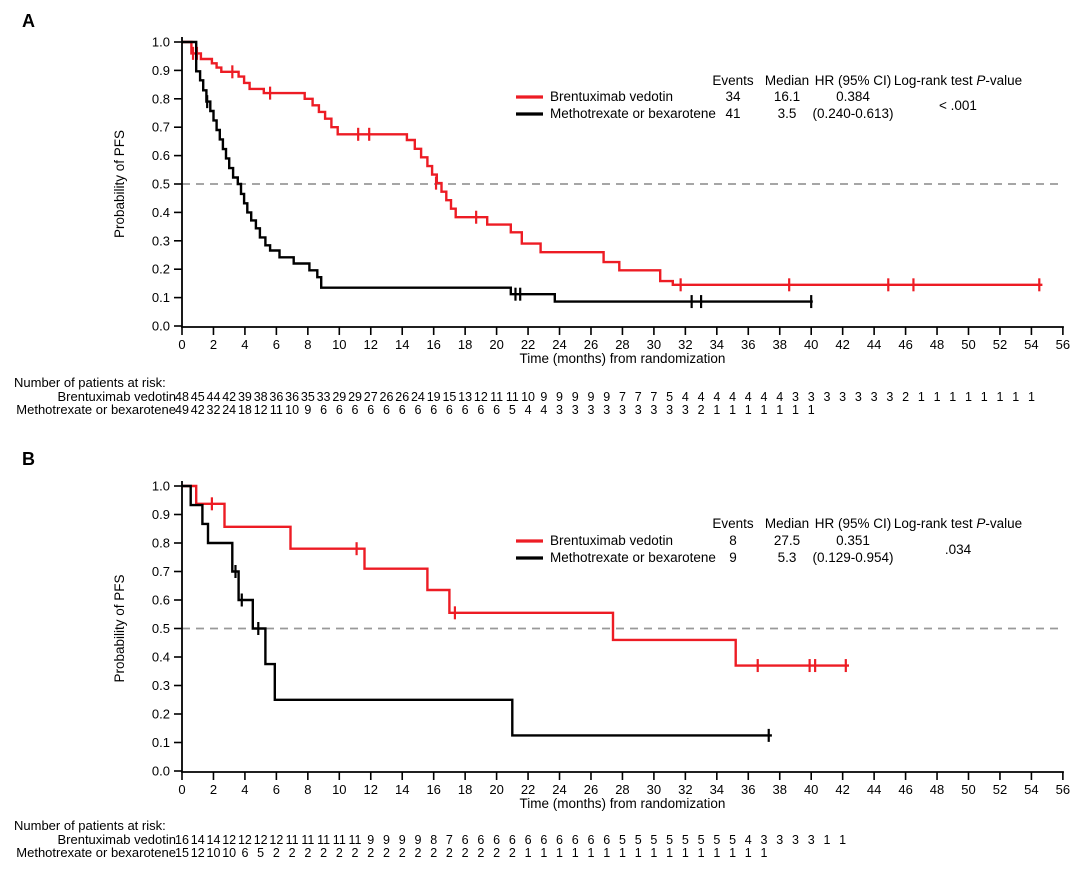 The height and width of the screenshot is (870, 1080). Describe the element at coordinates (213, 789) in the screenshot. I see `x-tick-label: 2` at that location.